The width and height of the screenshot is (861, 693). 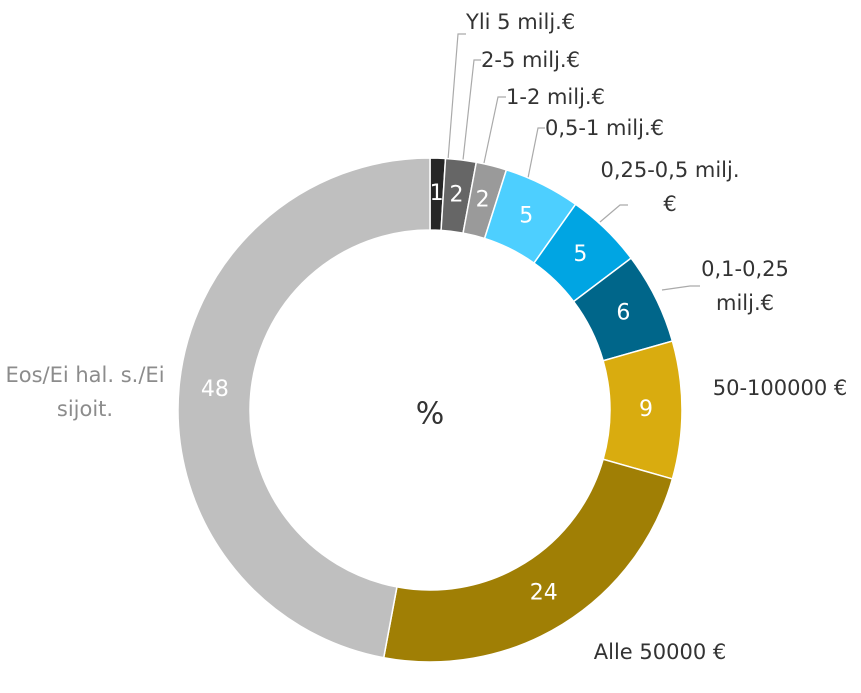 What do you see at coordinates (555, 97) in the screenshot?
I see `category-label: 1-2 milj.€` at bounding box center [555, 97].